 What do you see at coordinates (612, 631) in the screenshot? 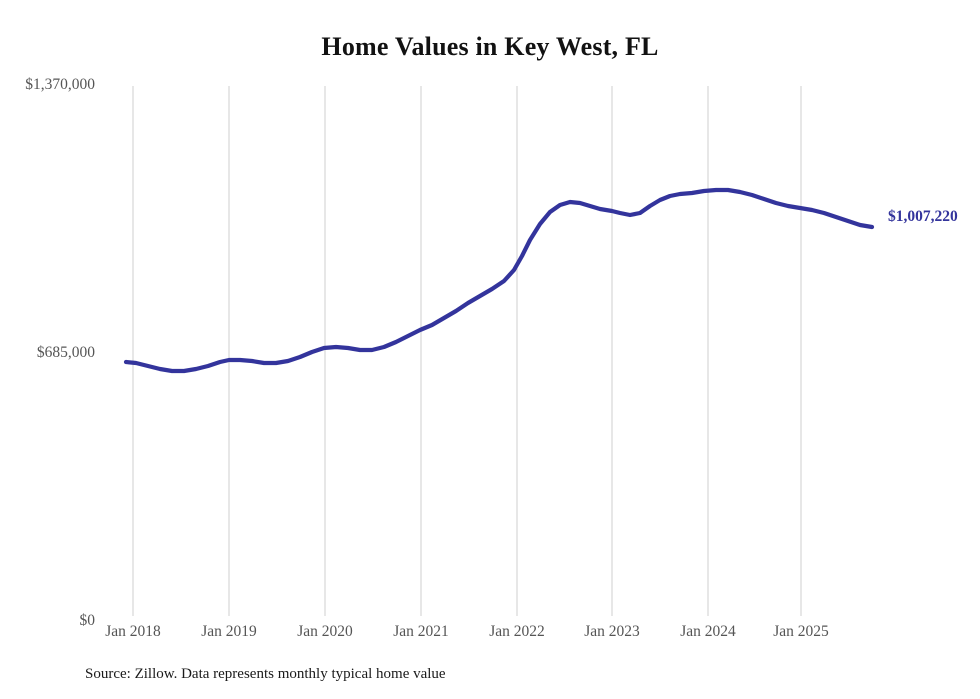
I see `x-axis-tick-label-jan-2023: Jan 2023` at bounding box center [612, 631].